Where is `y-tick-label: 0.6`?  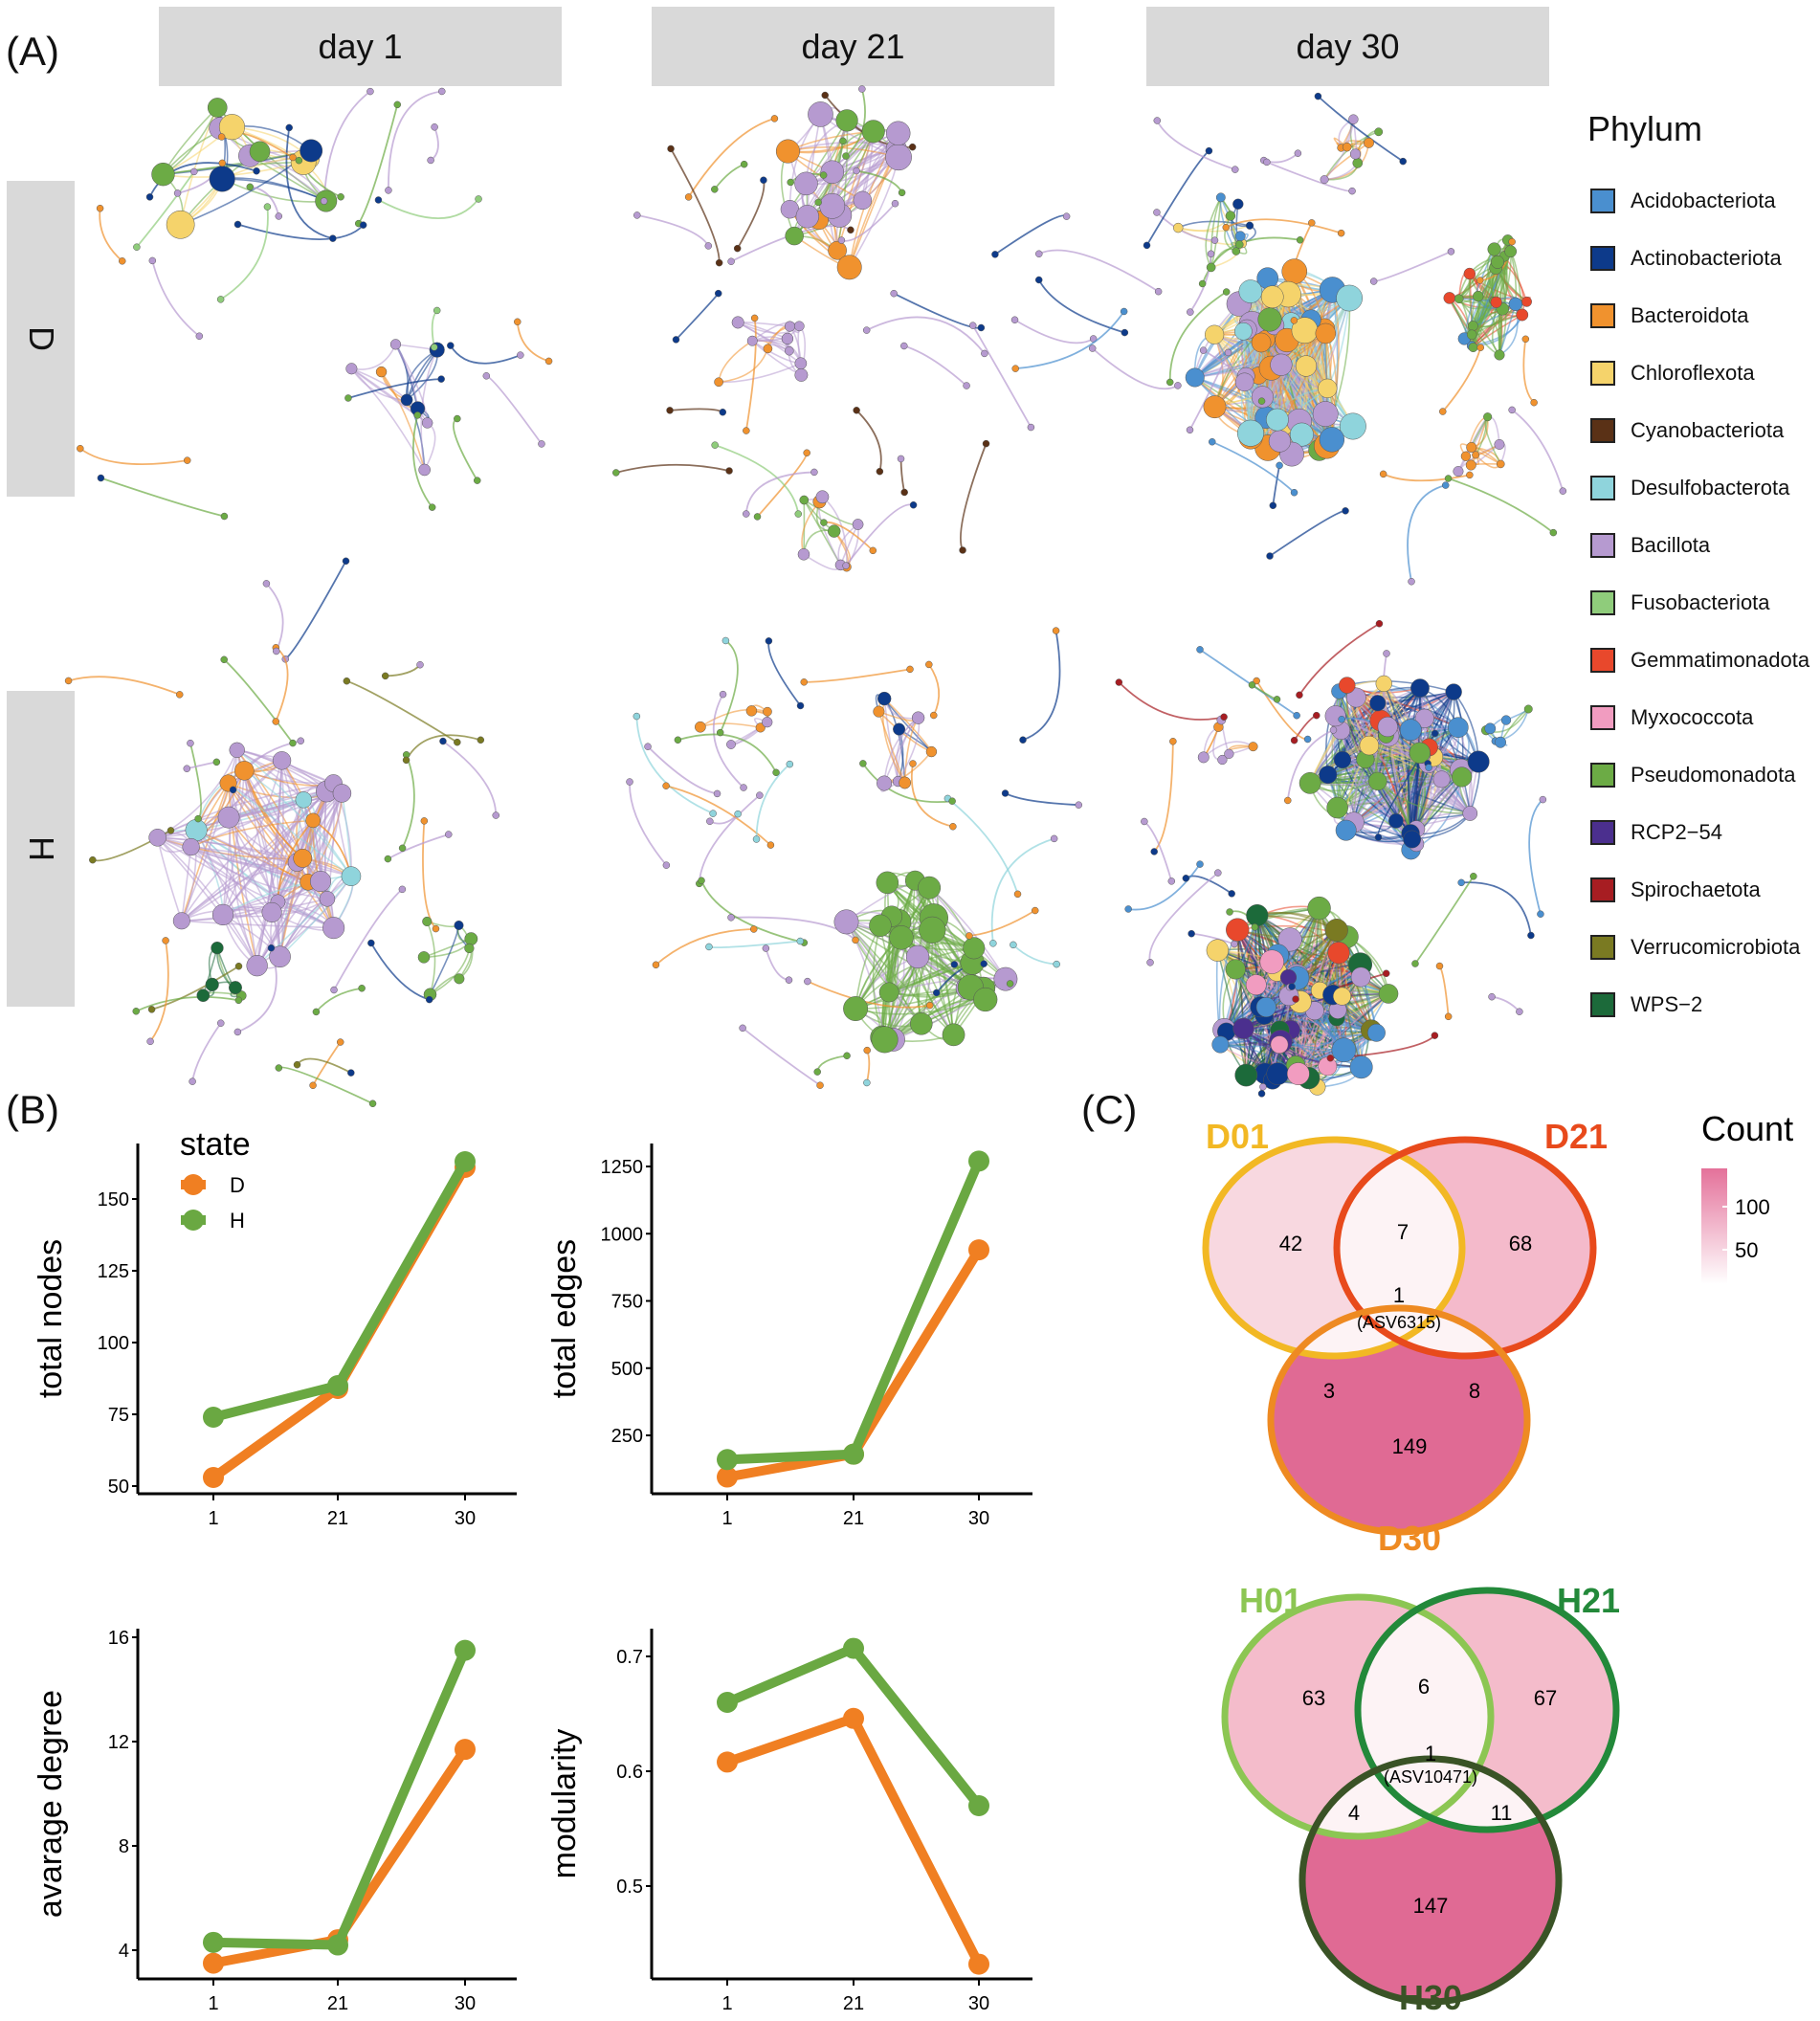 y-tick-label: 0.6 is located at coordinates (630, 1772).